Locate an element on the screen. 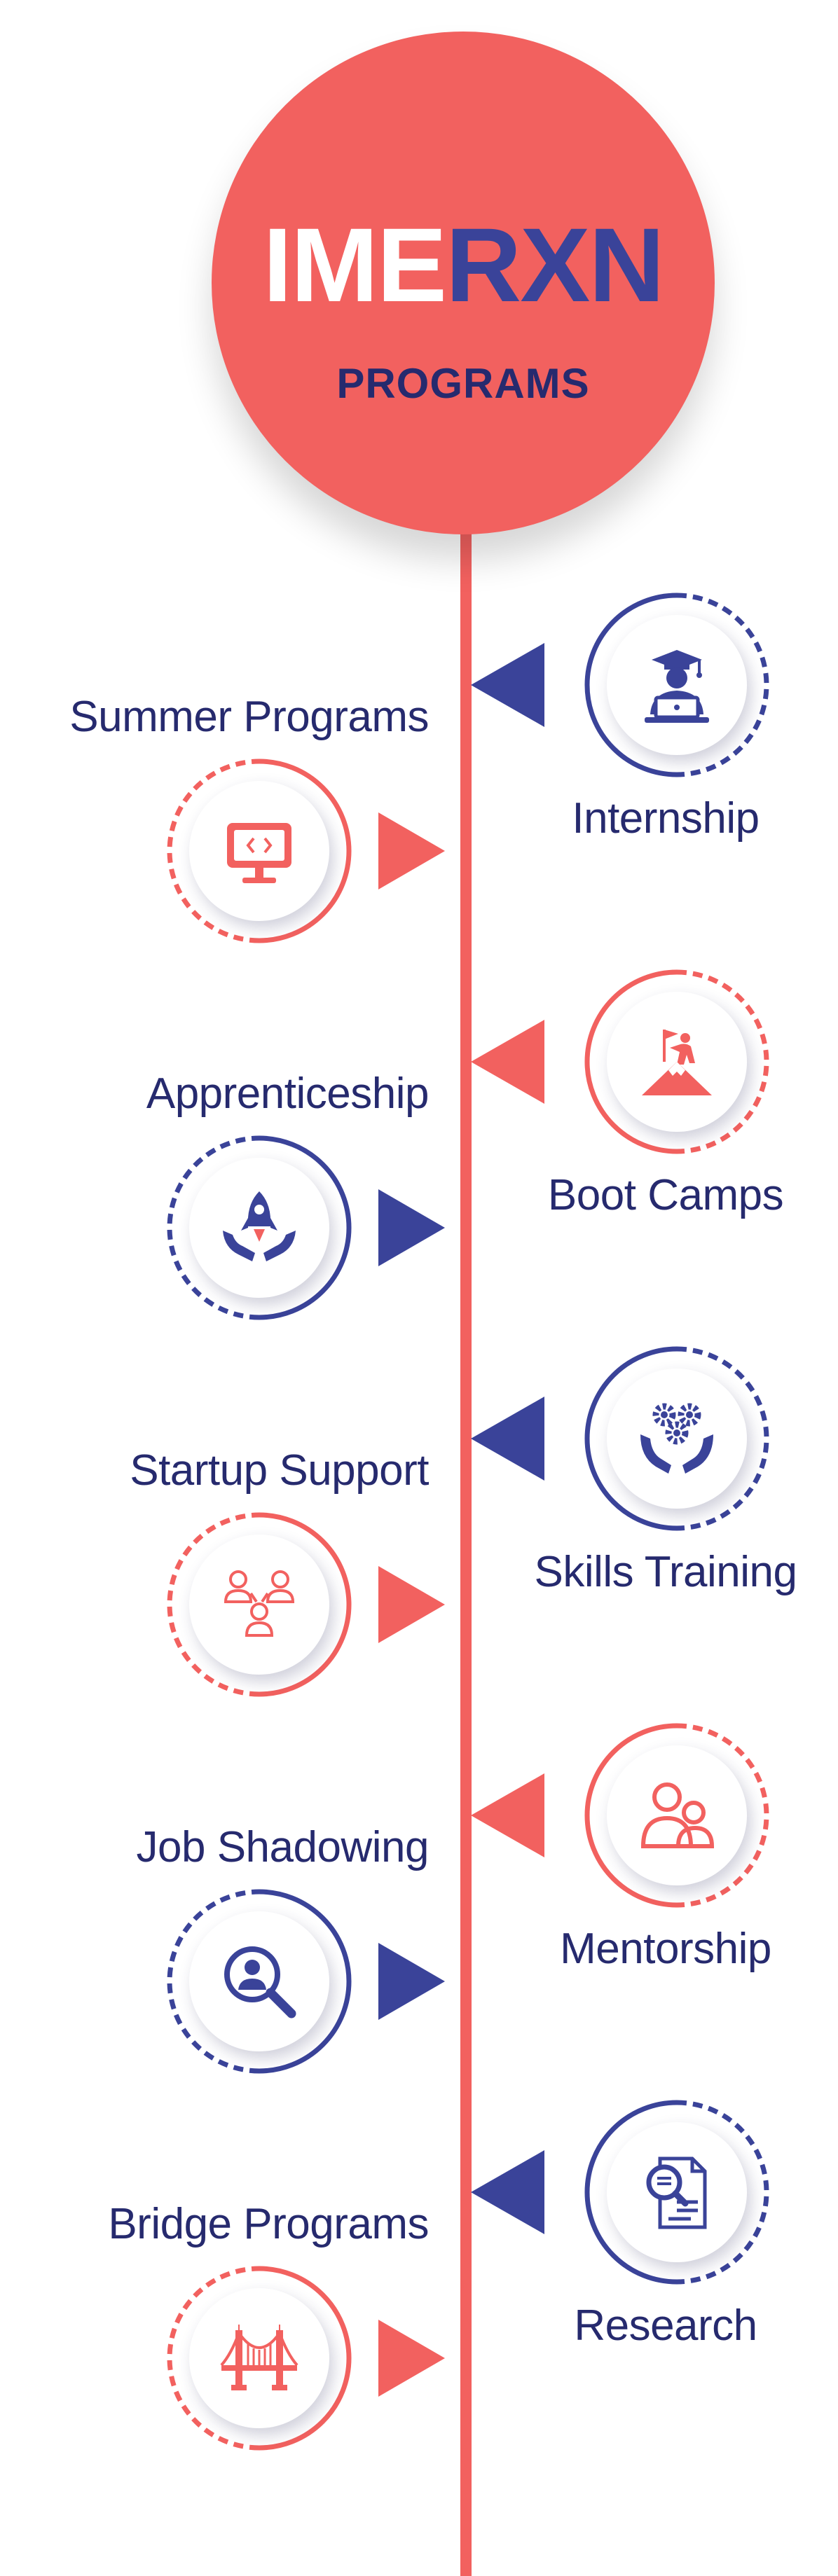 The height and width of the screenshot is (2576, 838). mentor-people-icon is located at coordinates (677, 1815).